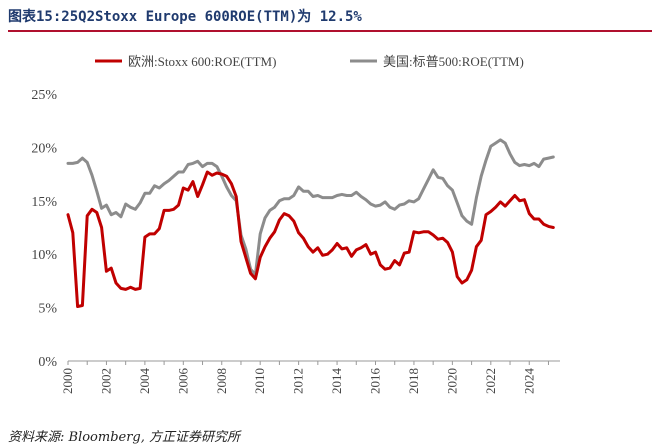  What do you see at coordinates (298, 381) in the screenshot?
I see `x-tick-label: 2012` at bounding box center [298, 381].